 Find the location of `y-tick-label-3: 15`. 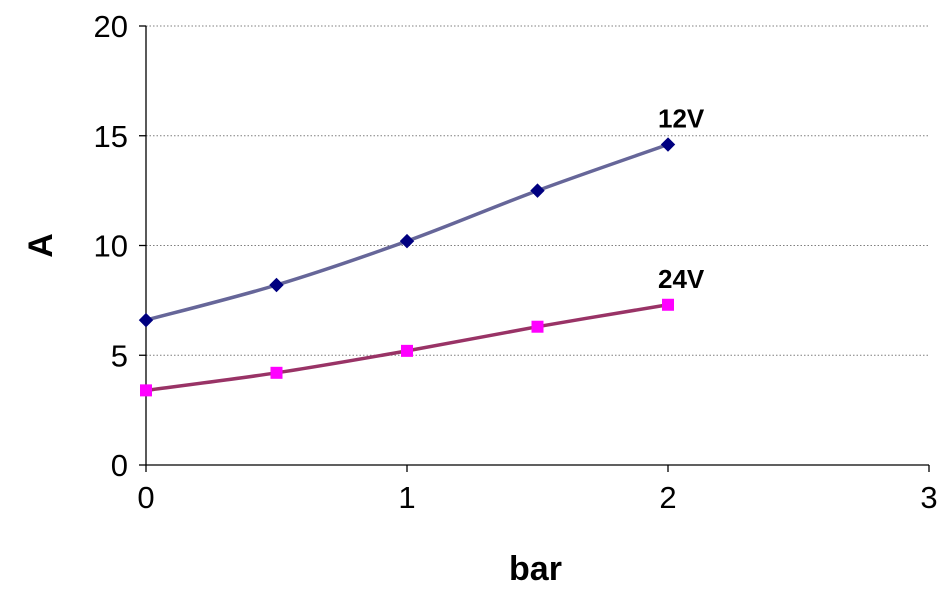

y-tick-label-3: 15 is located at coordinates (111, 136).